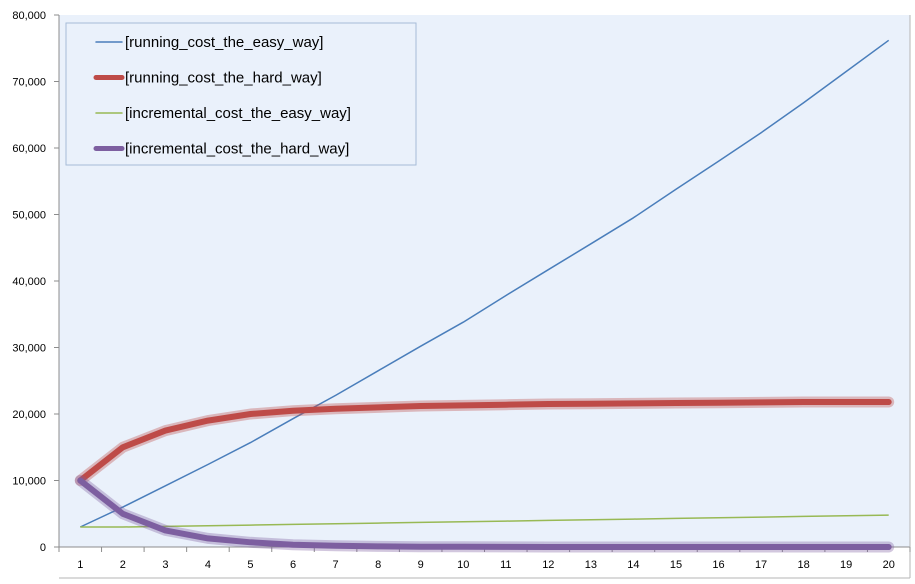 This screenshot has width=915, height=584. What do you see at coordinates (29, 216) in the screenshot?
I see `y-tick-label: 50,000` at bounding box center [29, 216].